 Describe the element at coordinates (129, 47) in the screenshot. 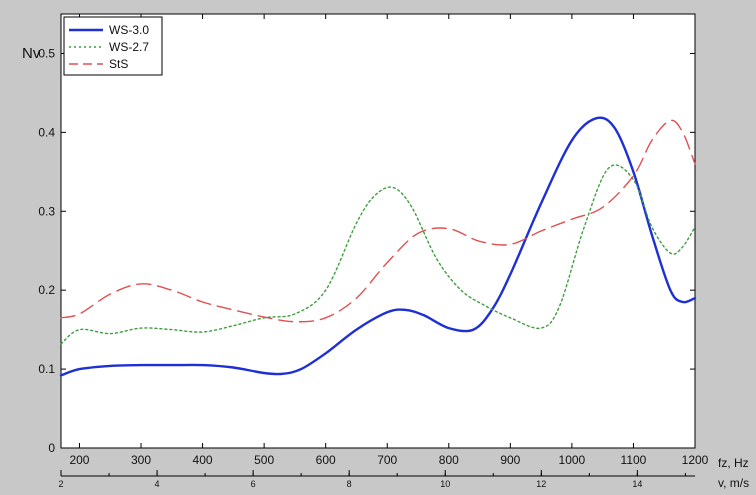

I see `legend-label: WS-2.7` at that location.